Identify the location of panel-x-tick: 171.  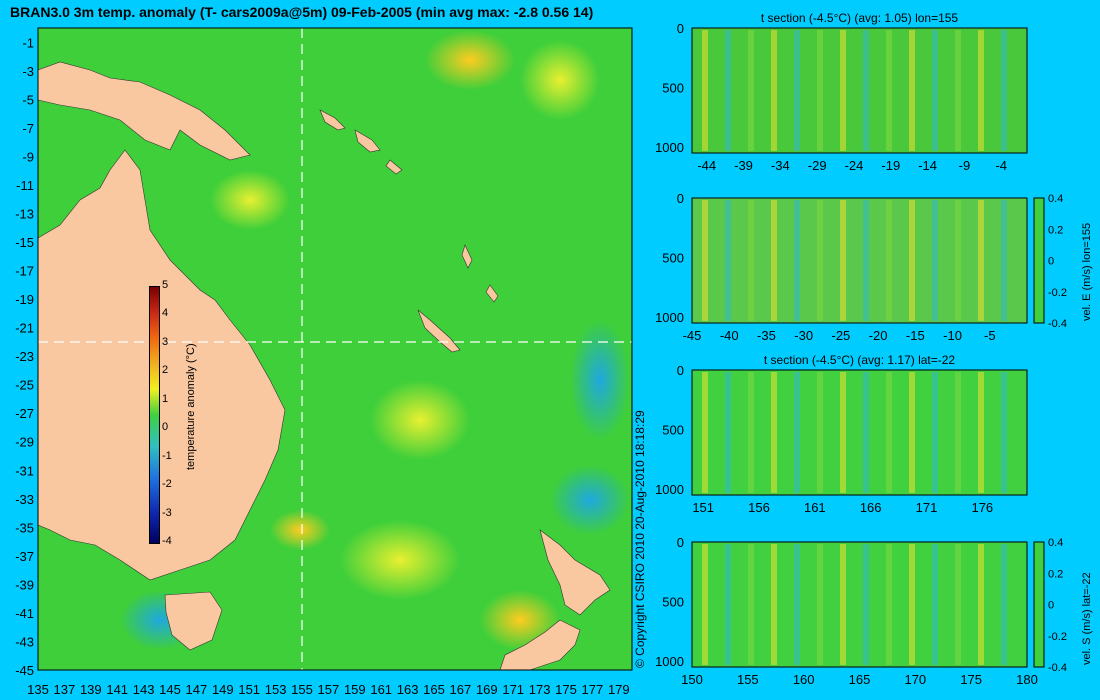
(927, 507).